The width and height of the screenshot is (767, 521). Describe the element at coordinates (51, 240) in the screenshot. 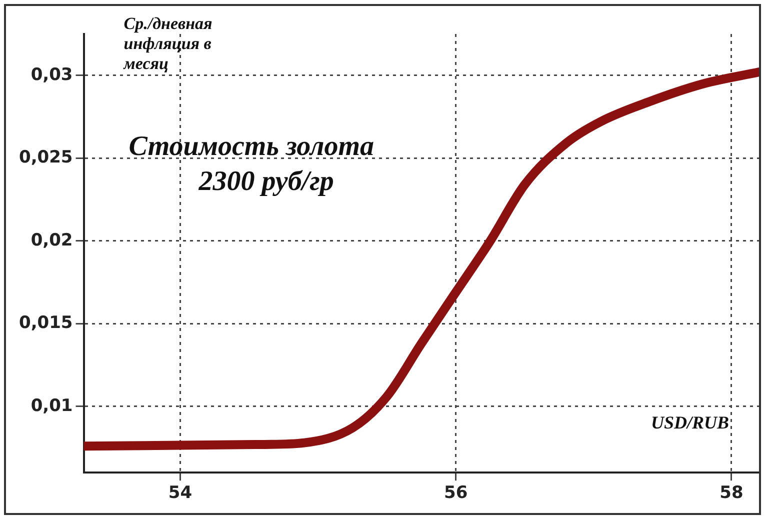

I see `y-tick-label: 0,02` at that location.